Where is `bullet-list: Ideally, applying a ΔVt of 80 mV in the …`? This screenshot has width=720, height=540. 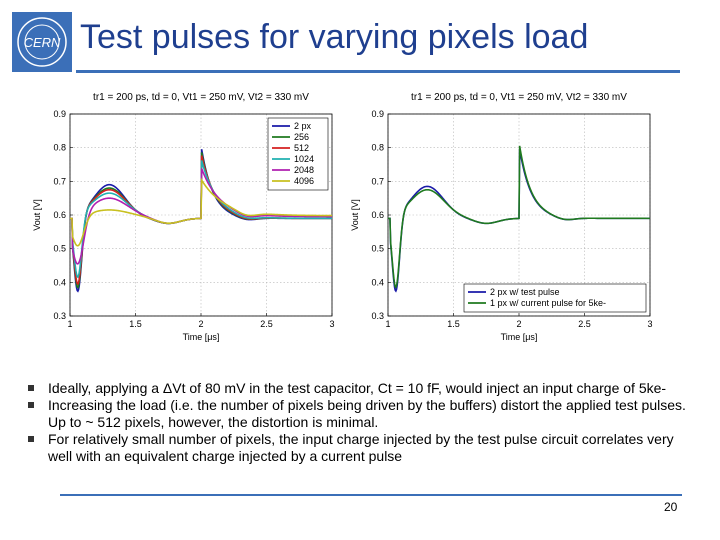 bullet-list: Ideally, applying a ΔVt of 80 mV in the … is located at coordinates (363, 422).